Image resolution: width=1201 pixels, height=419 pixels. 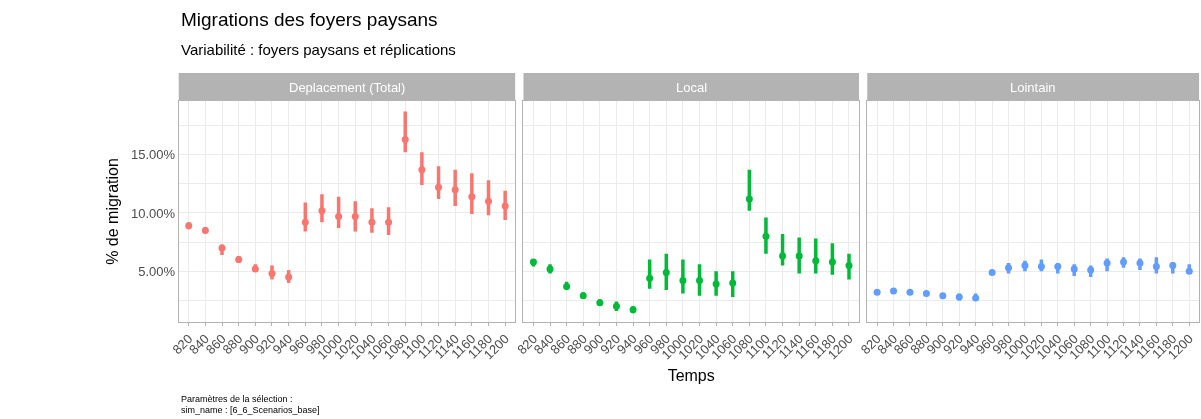 I want to click on y-tick-label: 15.00%, so click(x=153, y=155).